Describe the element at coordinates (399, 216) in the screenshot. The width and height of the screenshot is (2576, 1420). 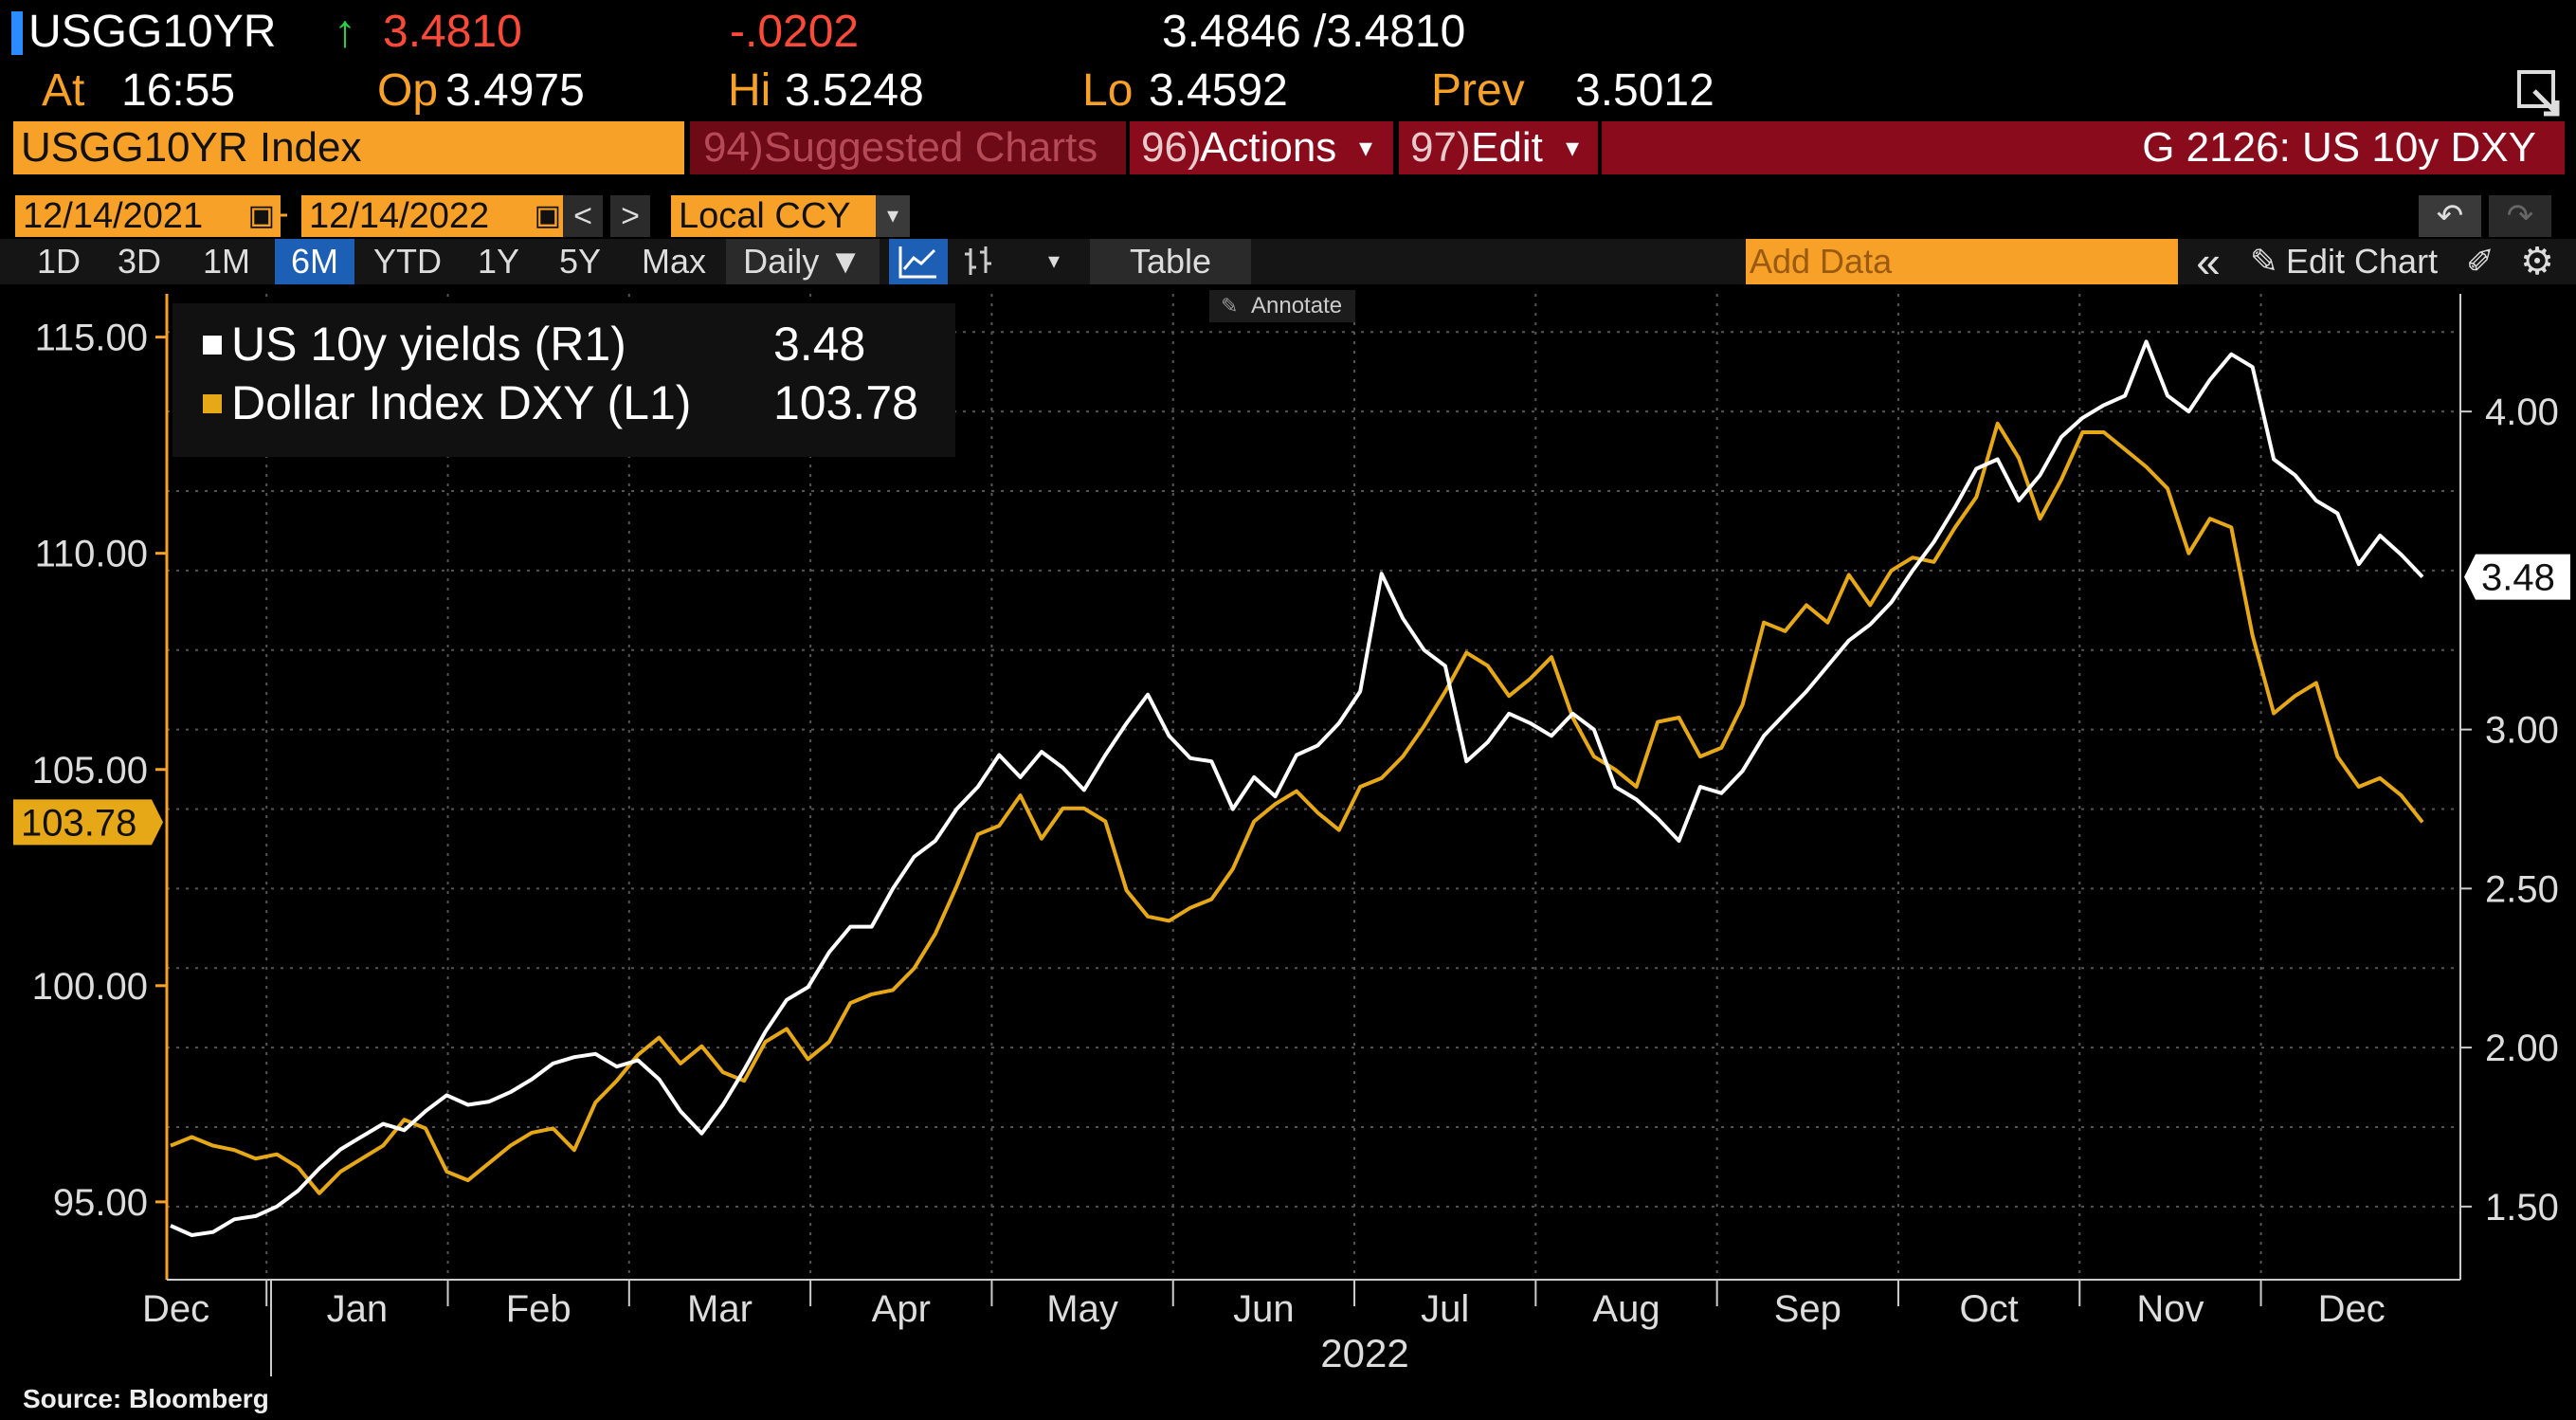
I see `end-date-value: 12/14/2022` at that location.